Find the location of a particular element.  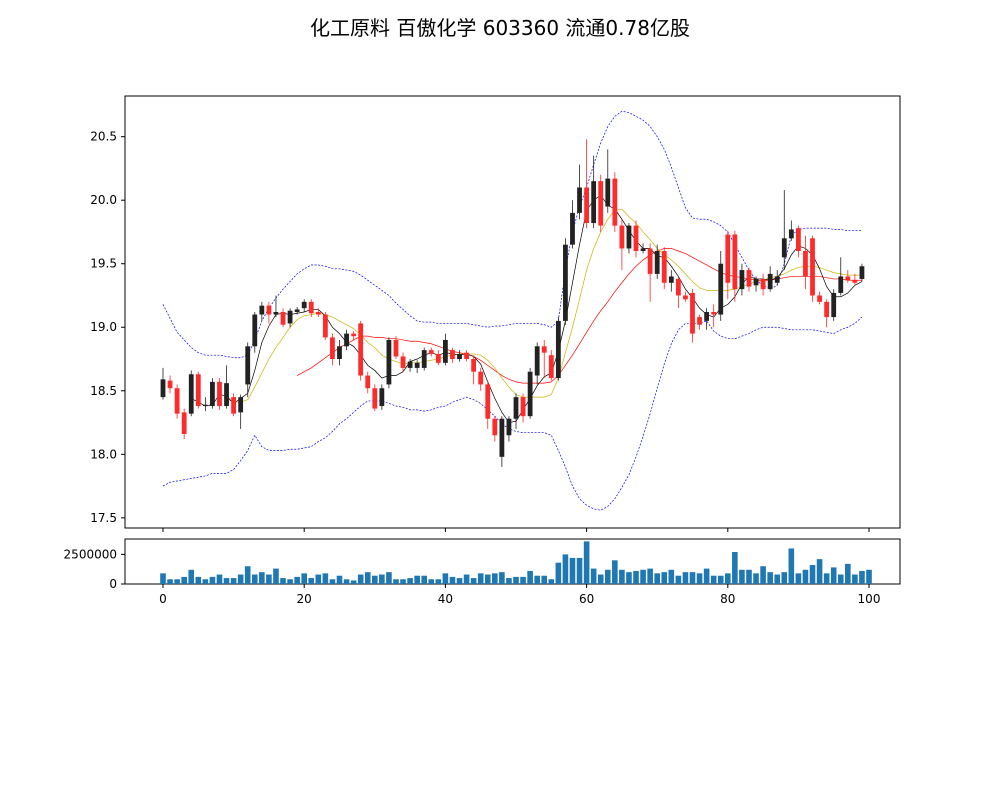

volume-x-tick-label: 100 is located at coordinates (869, 599).